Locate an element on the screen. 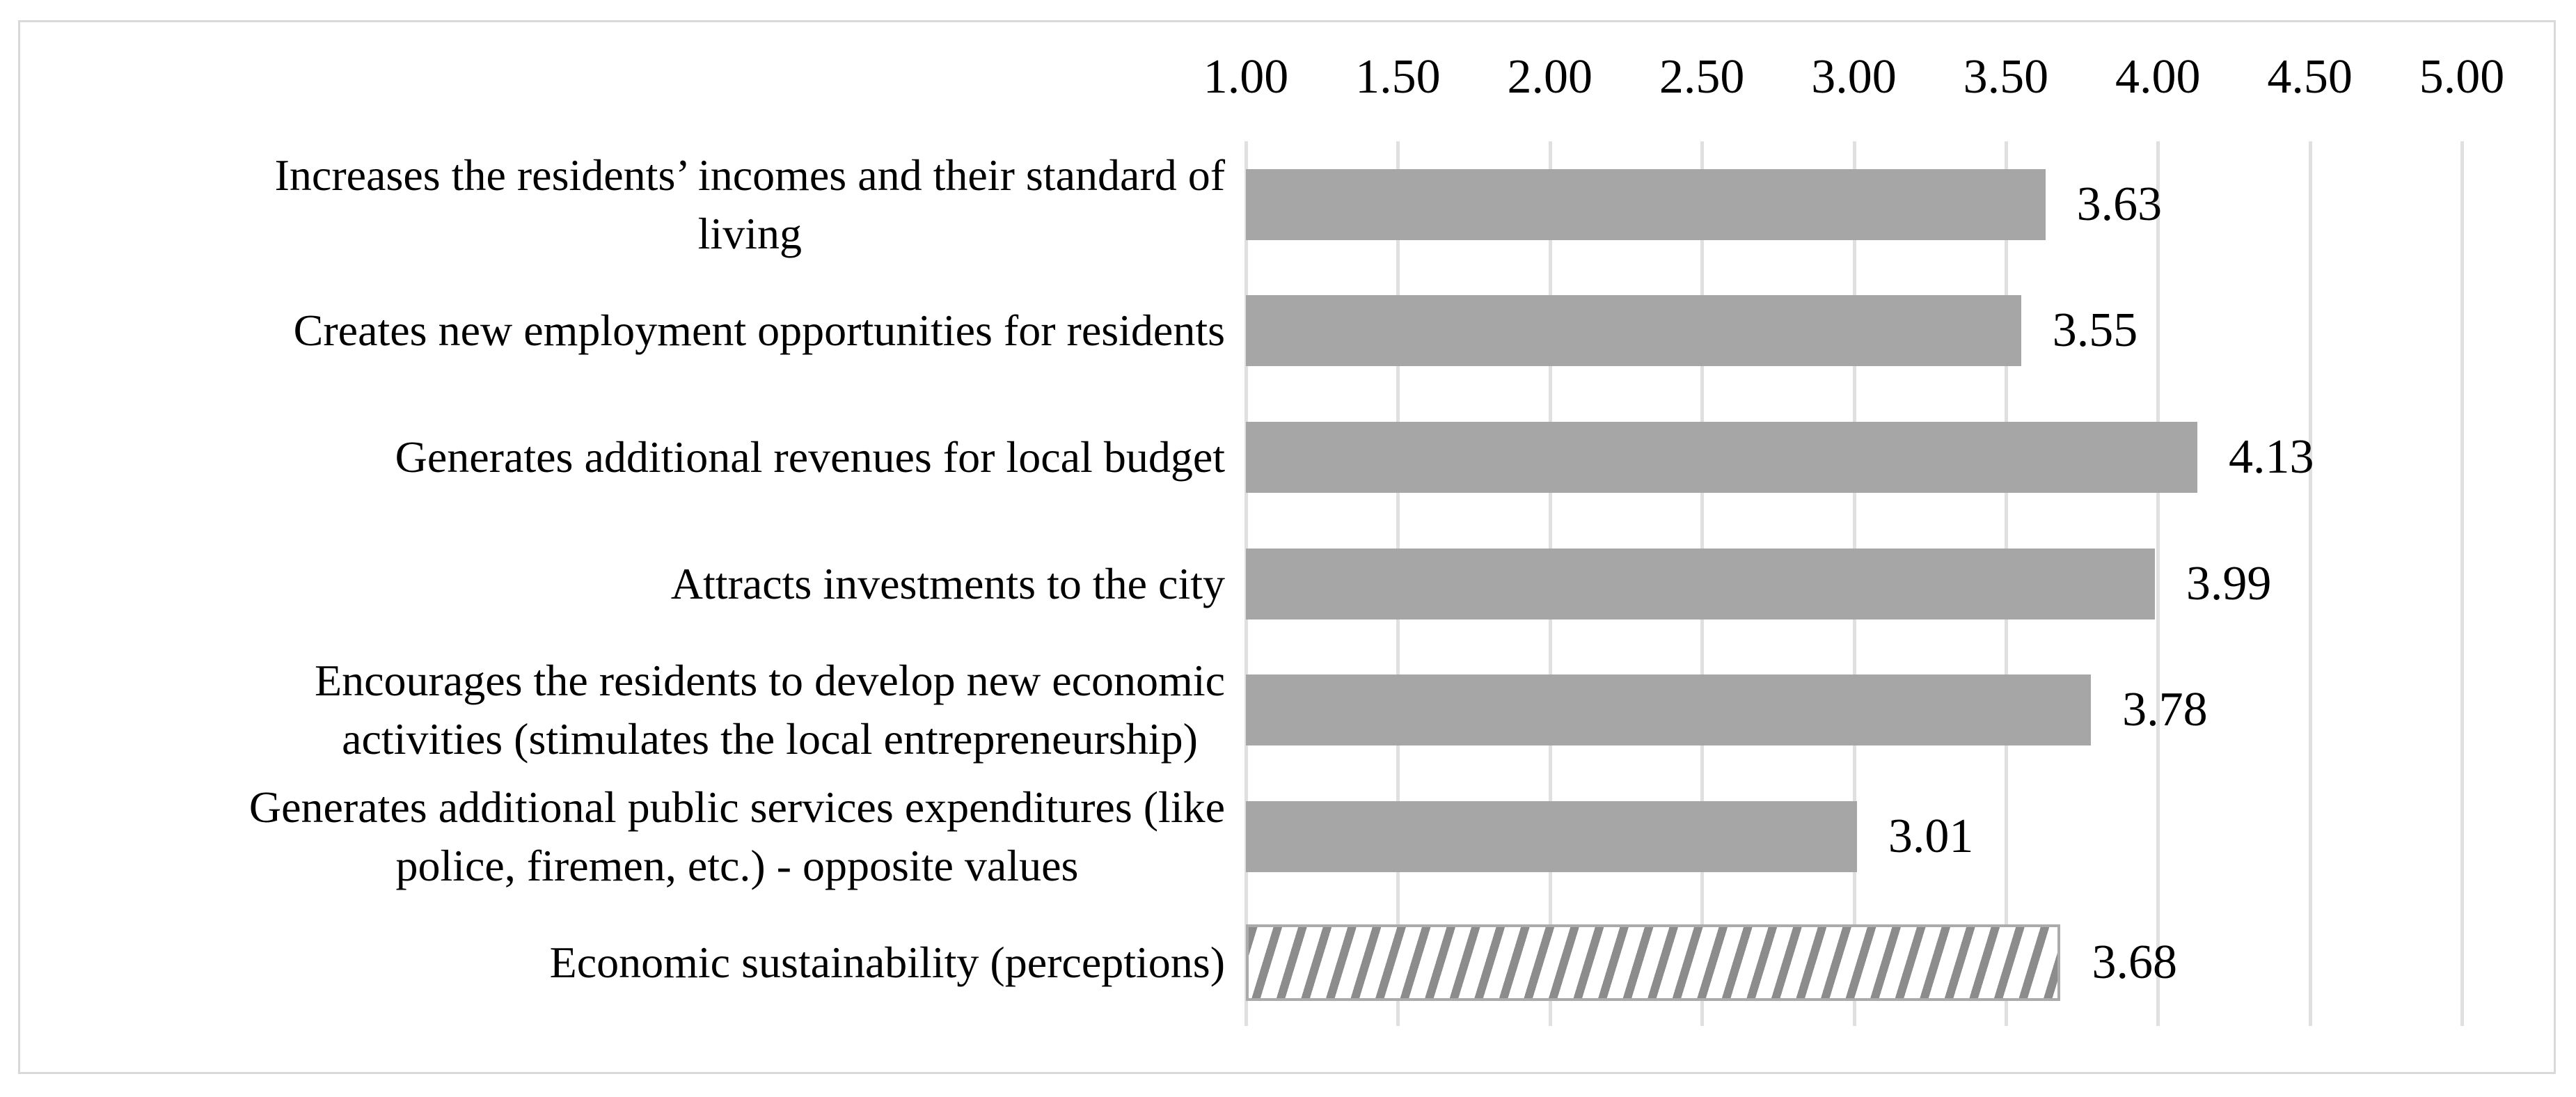  x-axis-tick-label: 4.00 is located at coordinates (2158, 77).